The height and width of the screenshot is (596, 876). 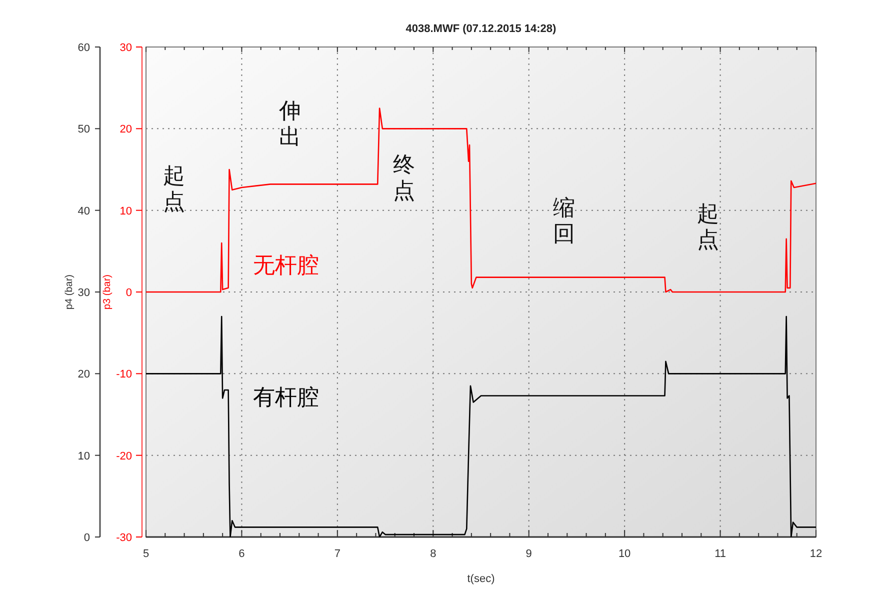 What do you see at coordinates (481, 579) in the screenshot?
I see `x-axis-title: t(sec)` at bounding box center [481, 579].